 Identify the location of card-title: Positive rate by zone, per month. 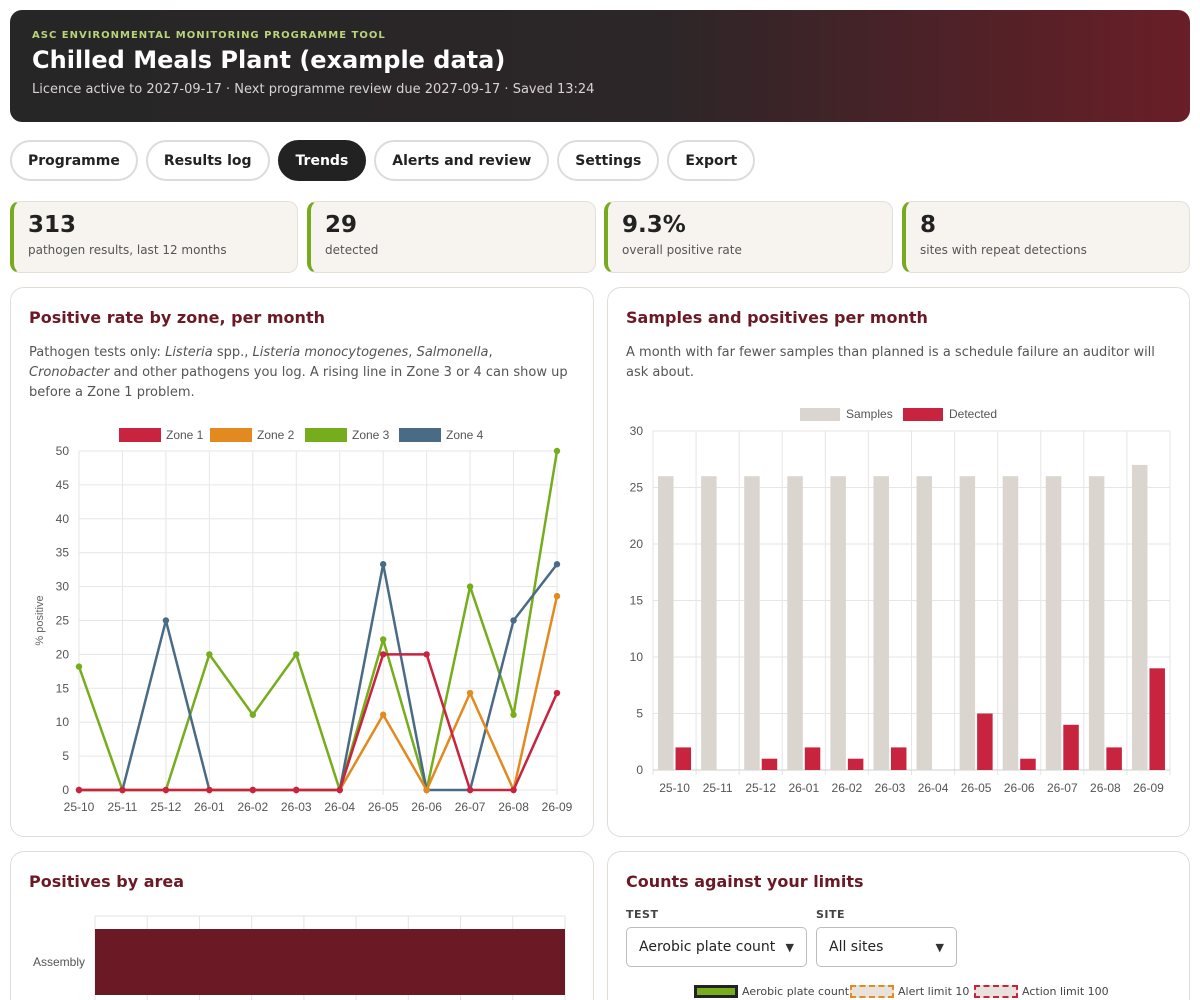
(177, 317).